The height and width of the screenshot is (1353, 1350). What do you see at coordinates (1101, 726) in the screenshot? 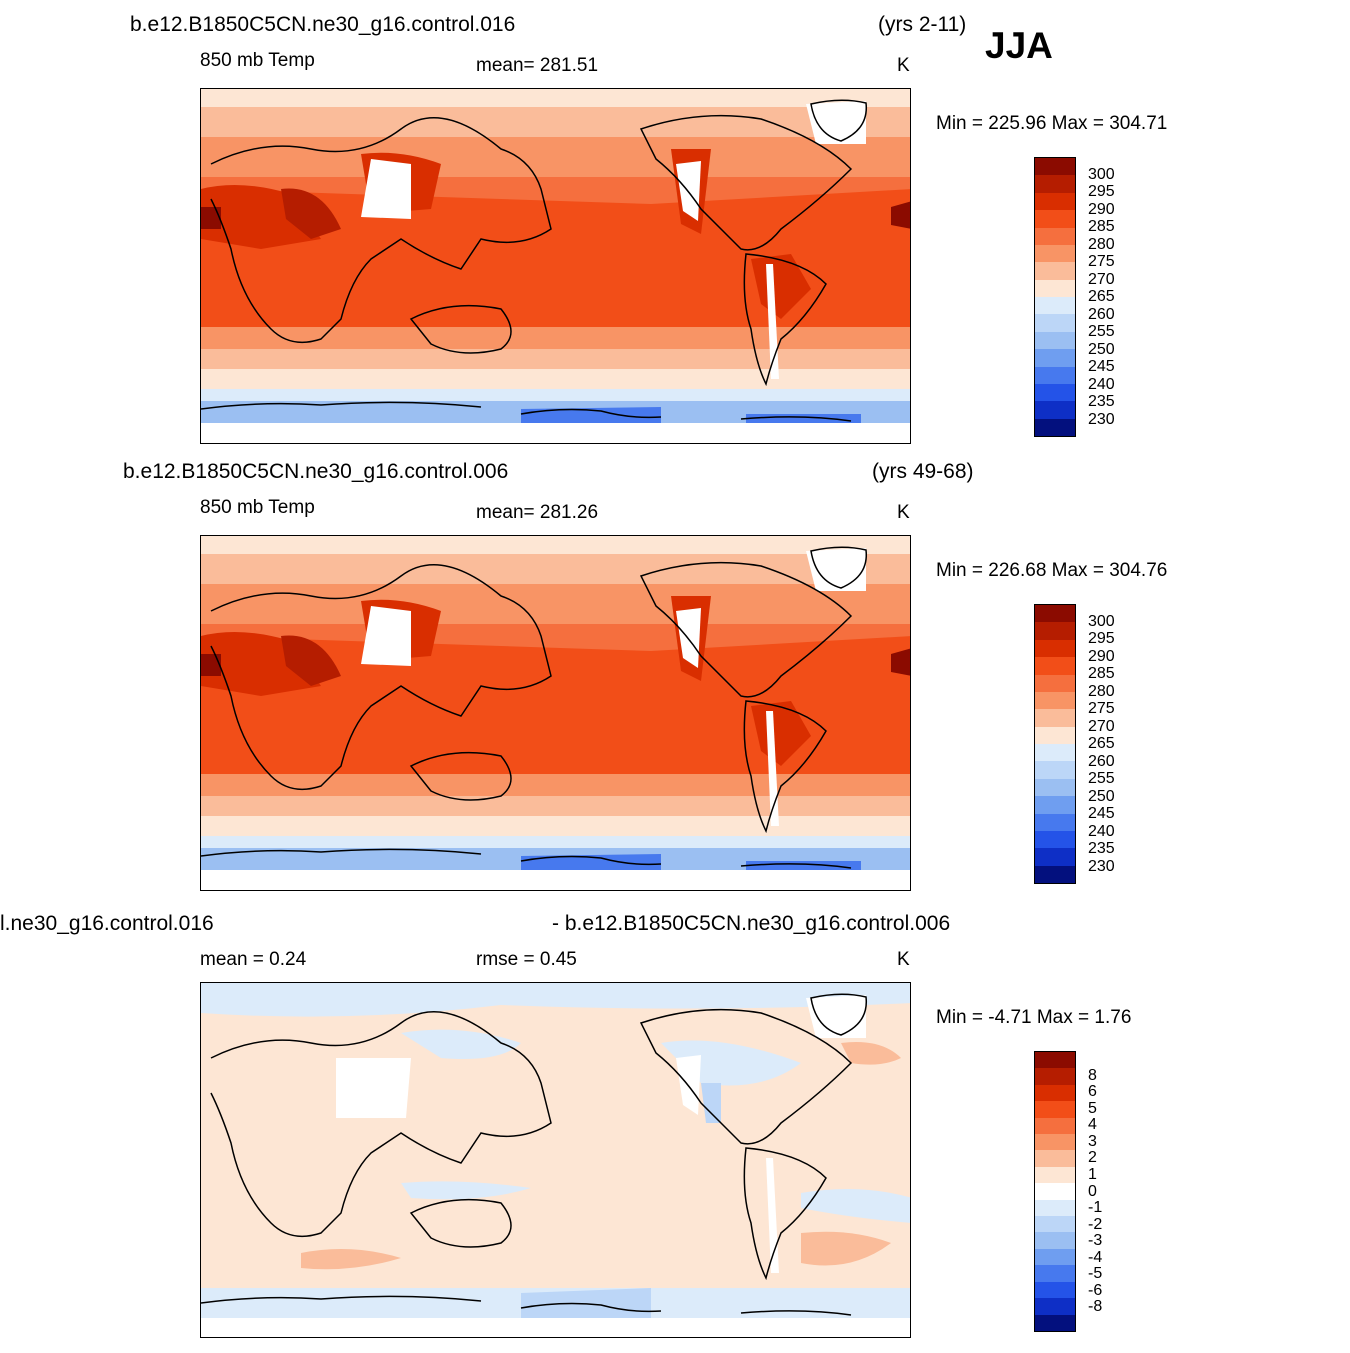
I see `colorbar-tick-label: 270` at bounding box center [1101, 726].